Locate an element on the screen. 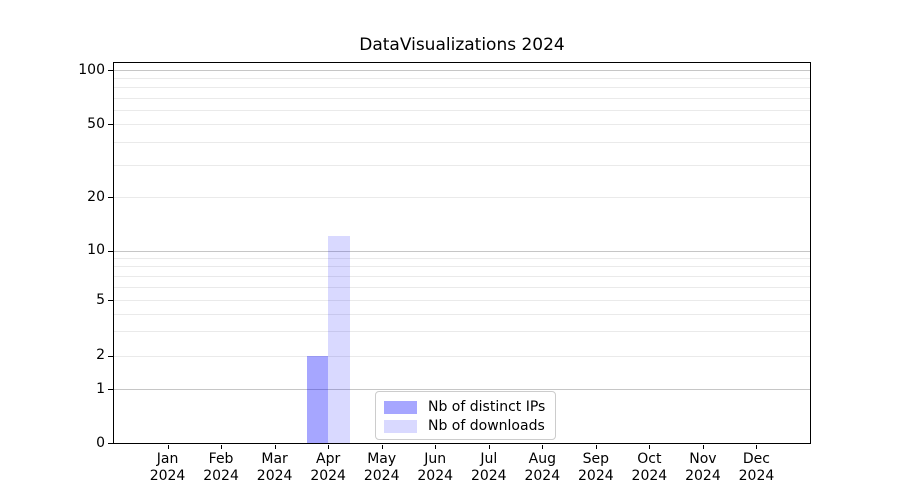 Image resolution: width=900 pixels, height=500 pixels. x-tick-label-line: Jan is located at coordinates (167, 459).